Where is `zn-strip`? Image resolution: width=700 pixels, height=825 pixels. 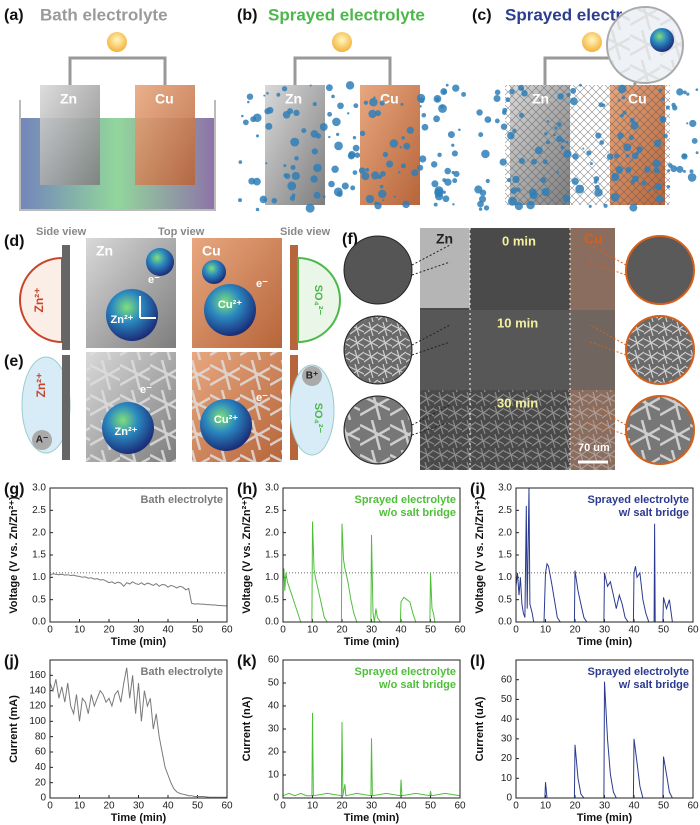 zn-strip is located at coordinates (445, 268).